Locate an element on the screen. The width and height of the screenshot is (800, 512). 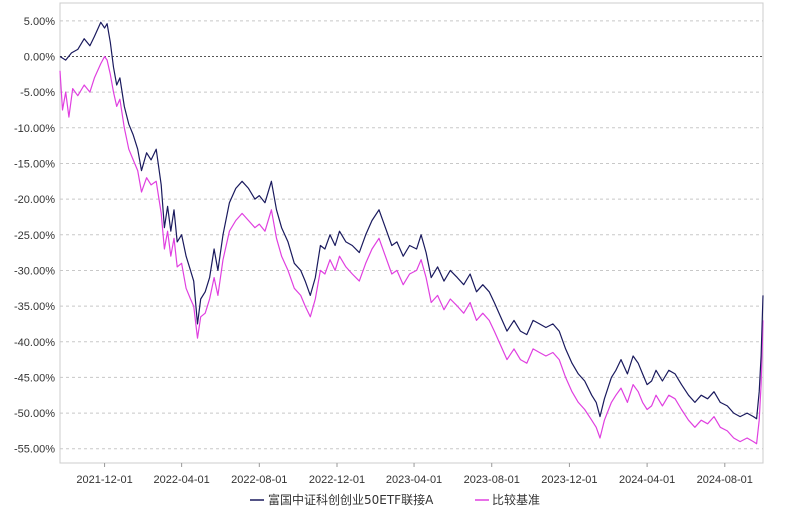
y-tick-label: -15.00% is located at coordinates (34, 164).